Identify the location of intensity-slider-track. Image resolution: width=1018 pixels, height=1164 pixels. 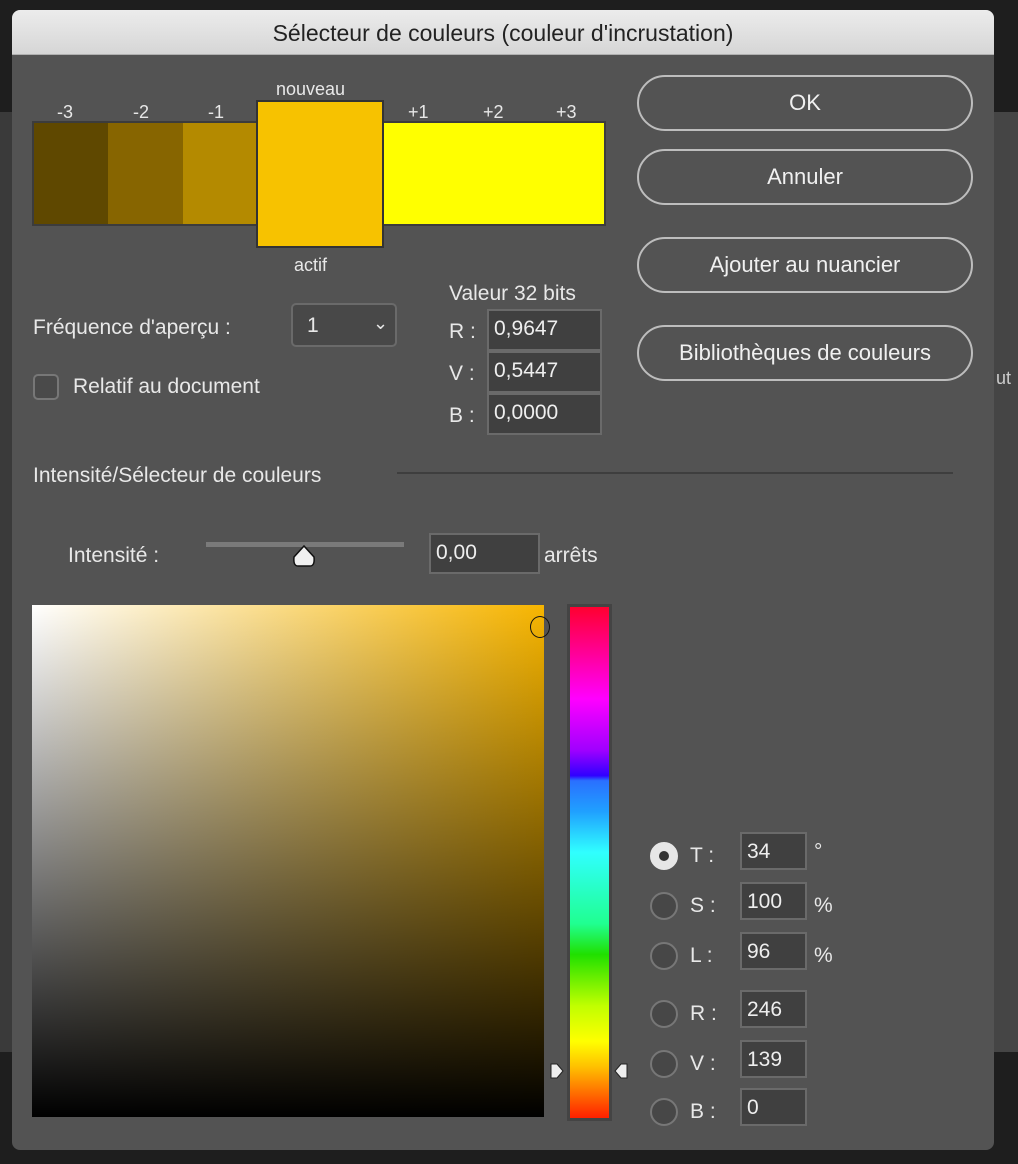
(305, 544).